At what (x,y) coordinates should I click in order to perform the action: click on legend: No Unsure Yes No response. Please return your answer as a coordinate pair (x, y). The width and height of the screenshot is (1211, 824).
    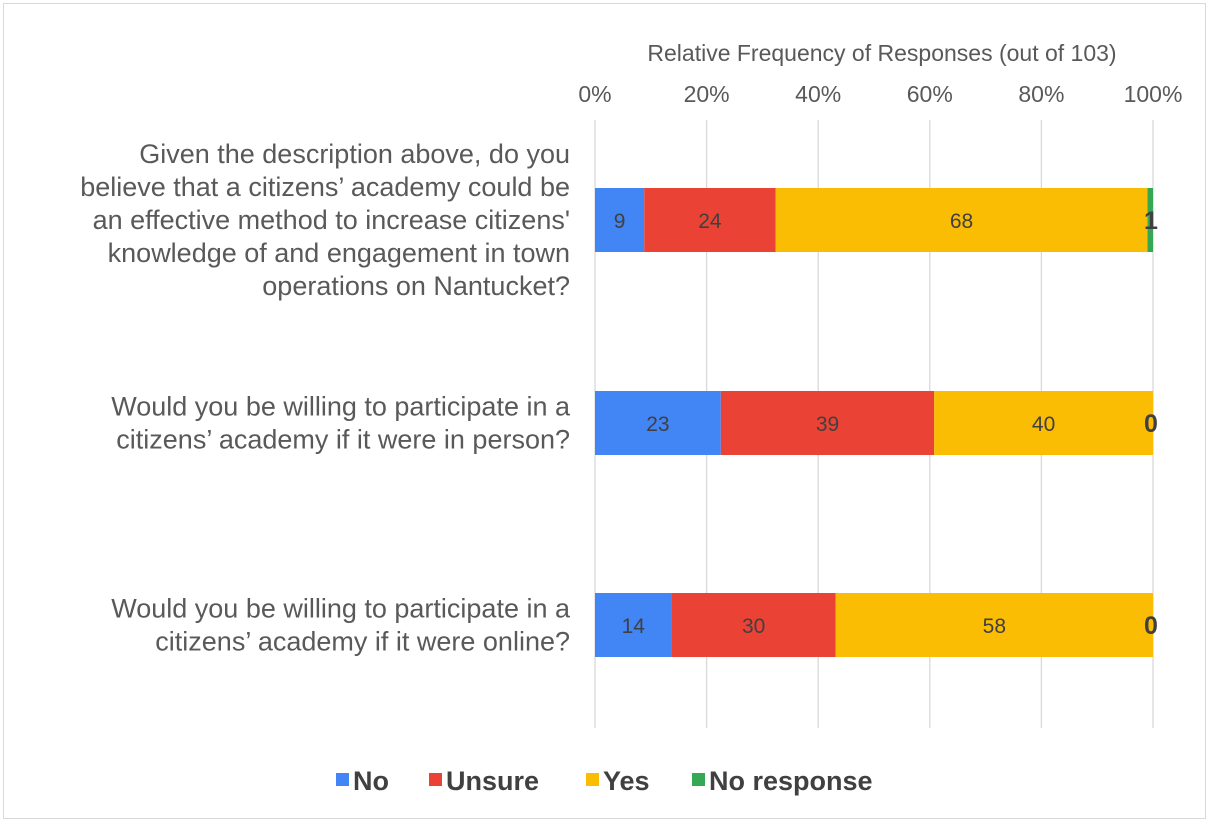
    Looking at the image, I should click on (604, 781).